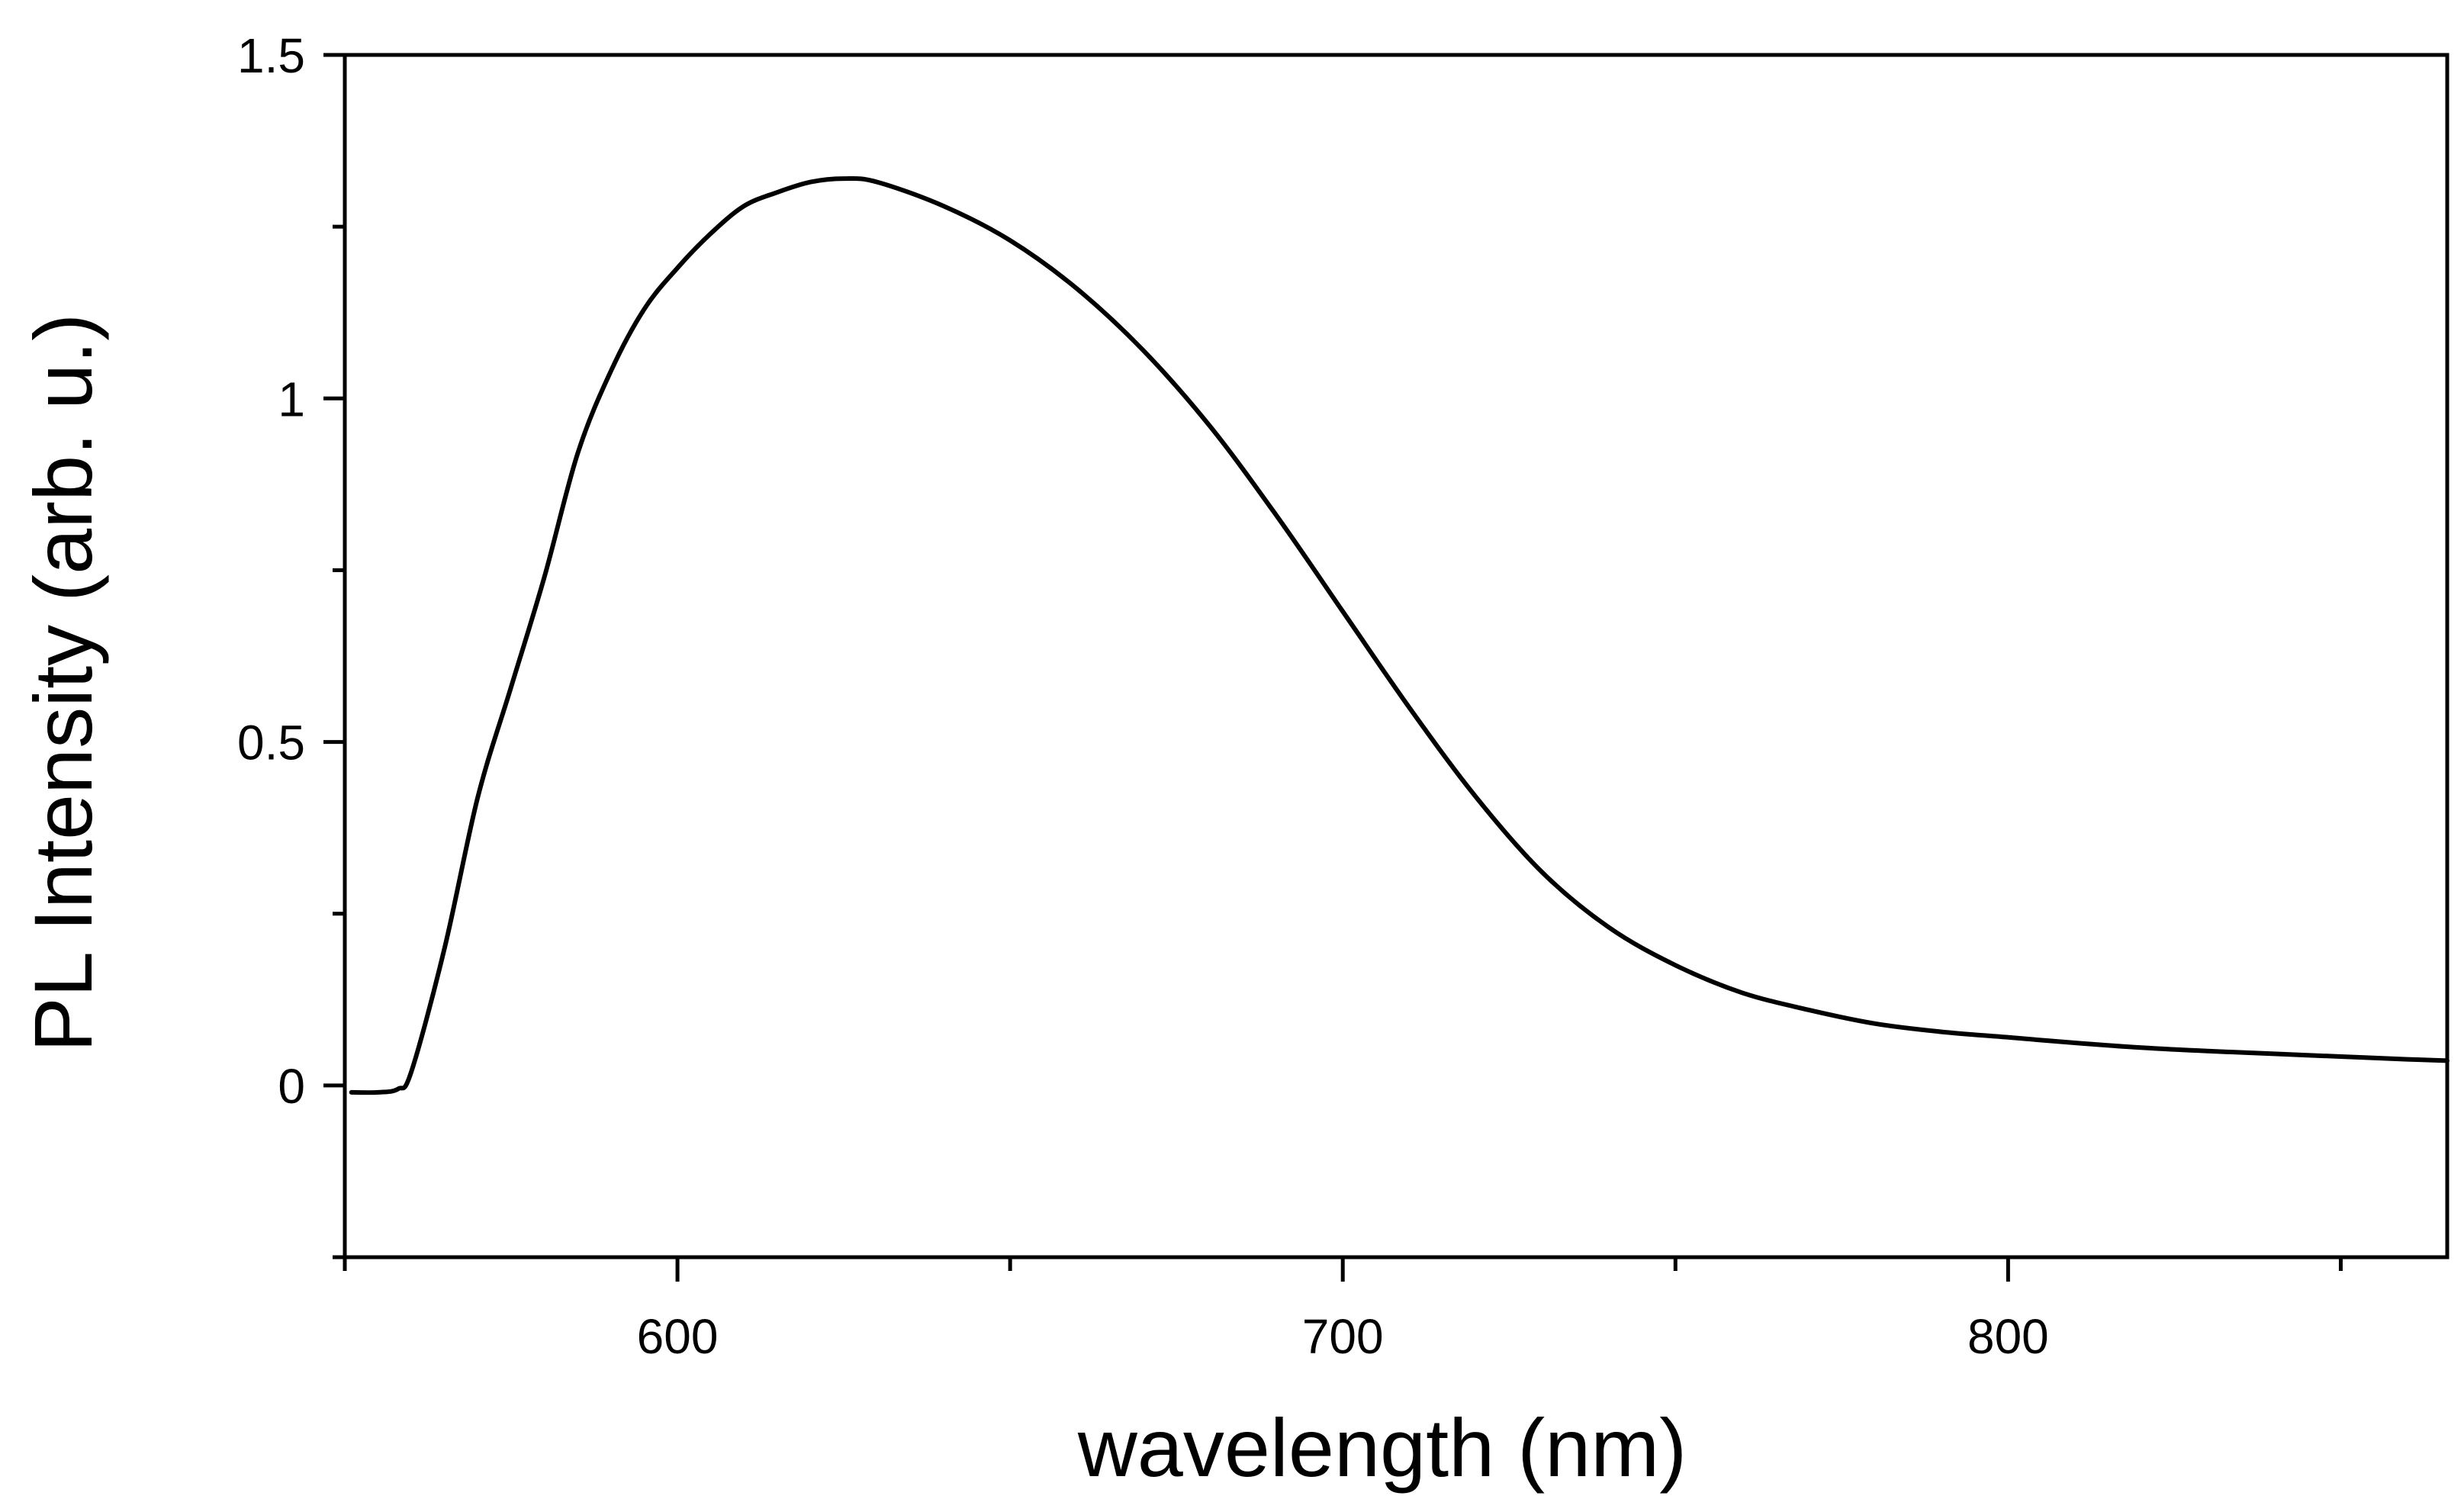 The width and height of the screenshot is (2464, 1512). I want to click on y-tick-label-1: 1, so click(291, 399).